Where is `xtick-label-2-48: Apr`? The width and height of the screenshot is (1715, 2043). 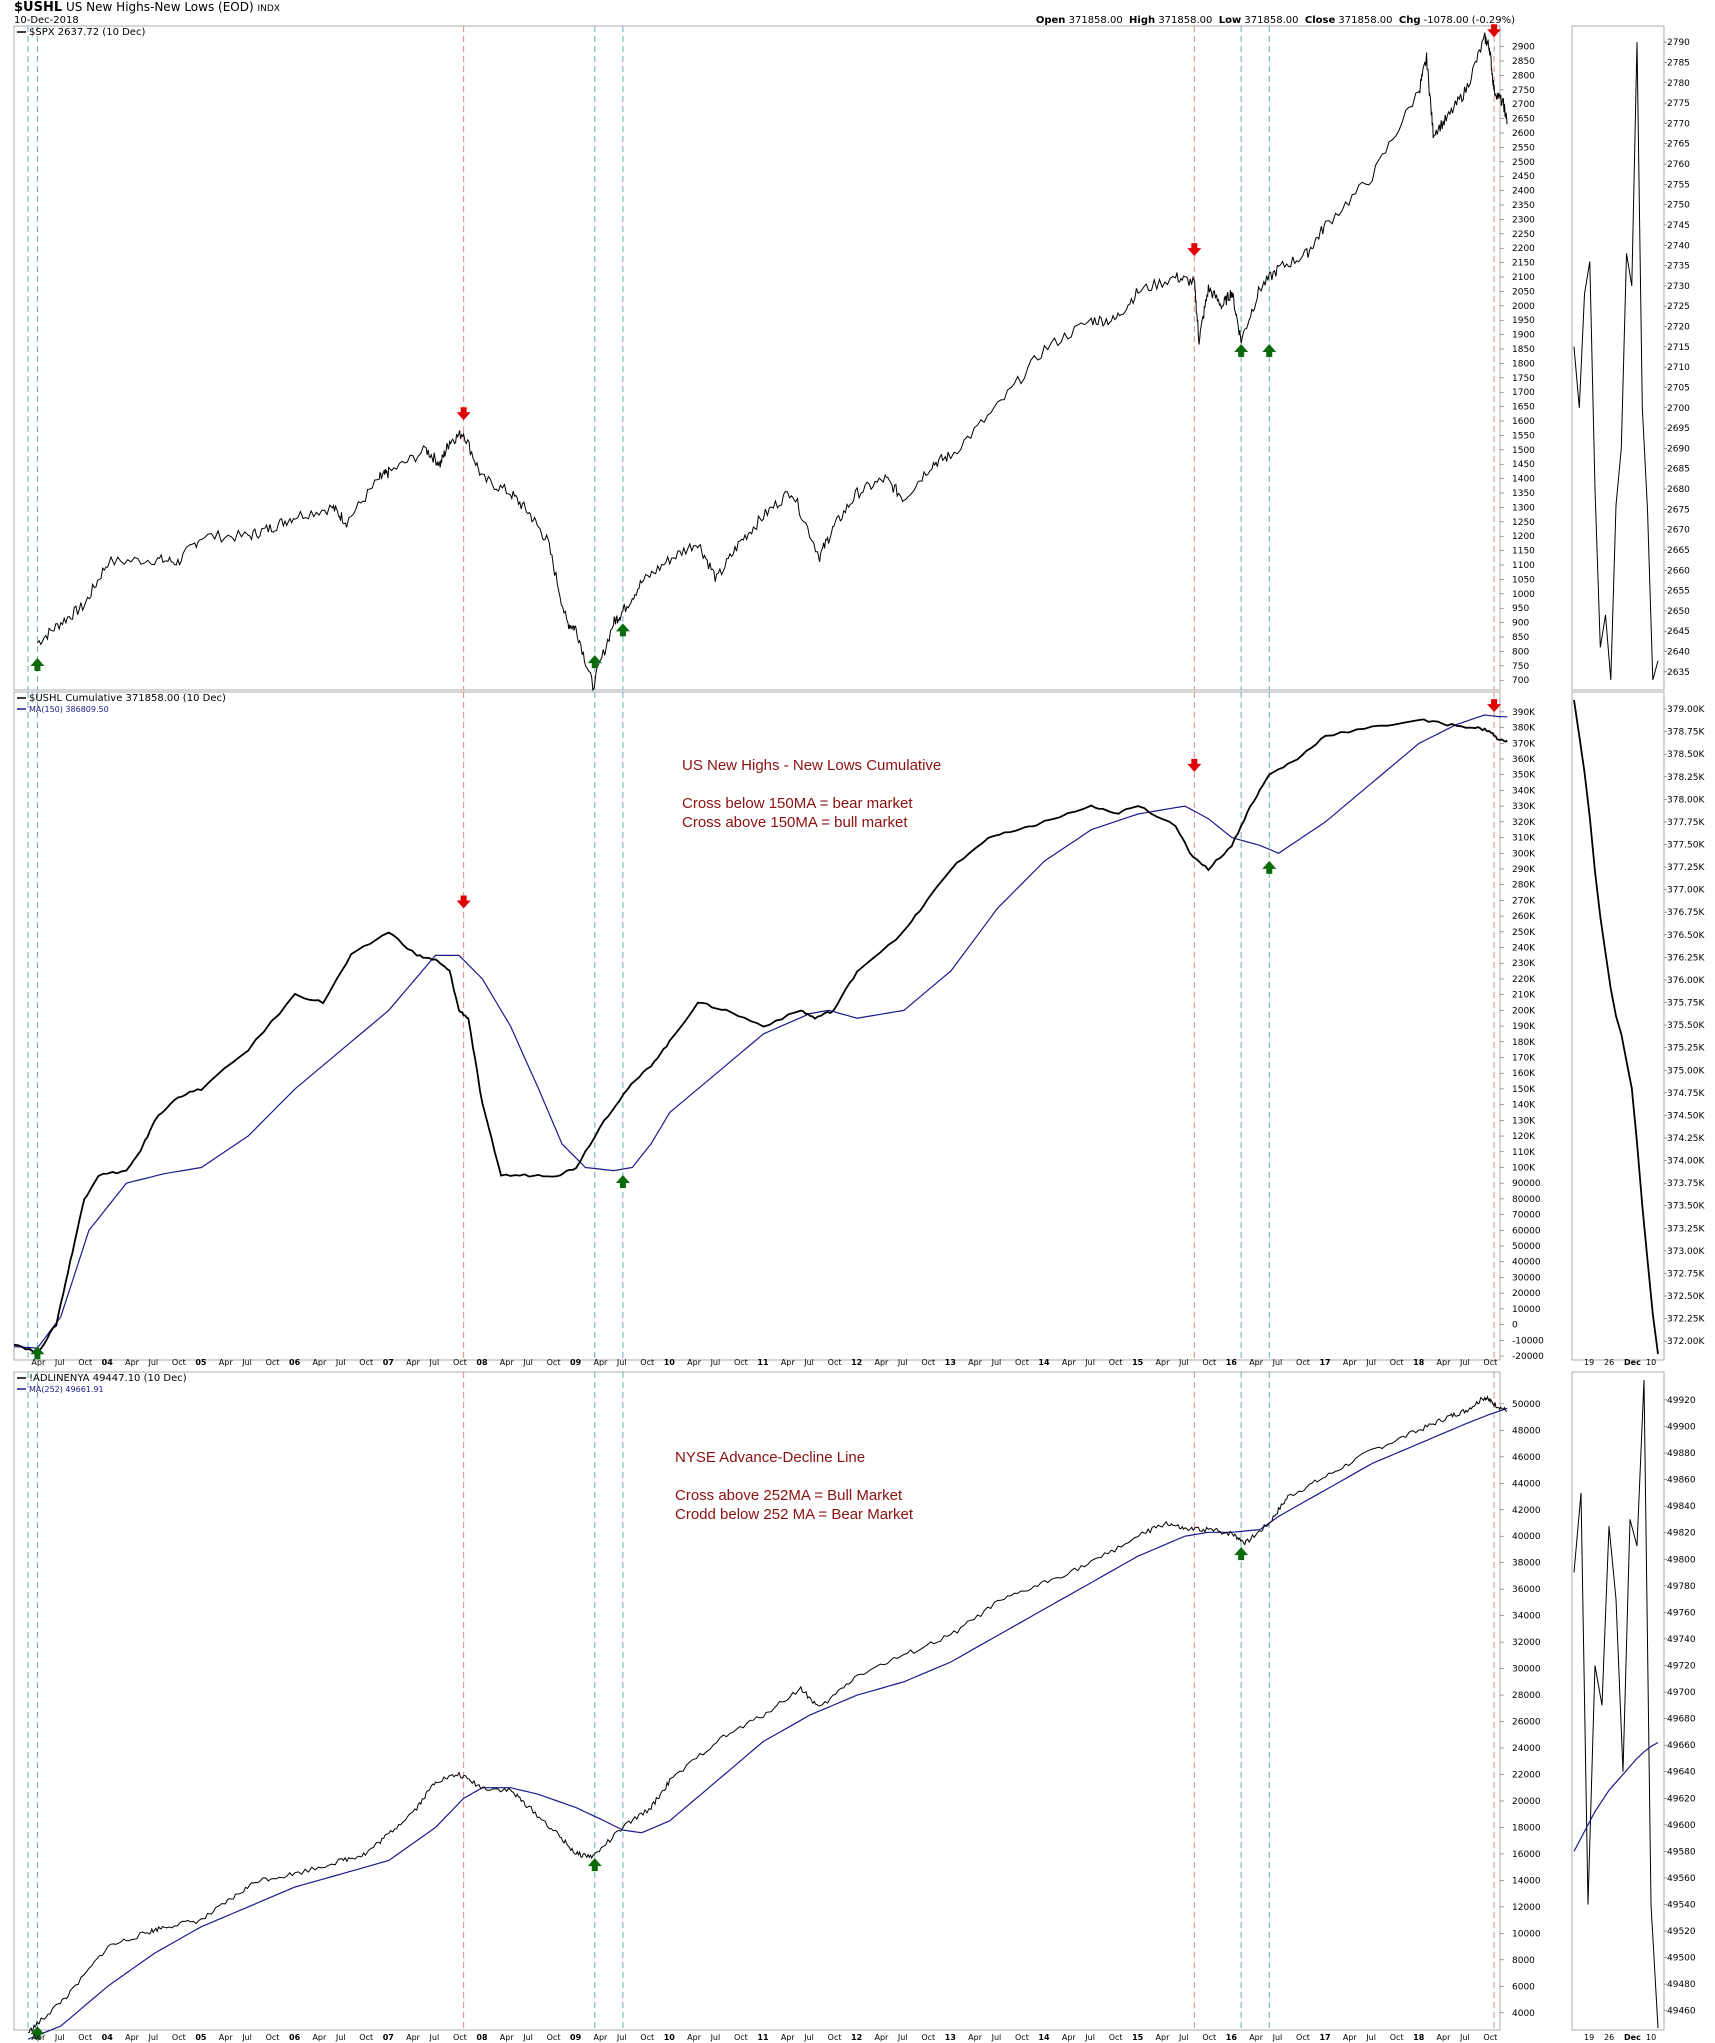 xtick-label-2-48: Apr is located at coordinates (1163, 2037).